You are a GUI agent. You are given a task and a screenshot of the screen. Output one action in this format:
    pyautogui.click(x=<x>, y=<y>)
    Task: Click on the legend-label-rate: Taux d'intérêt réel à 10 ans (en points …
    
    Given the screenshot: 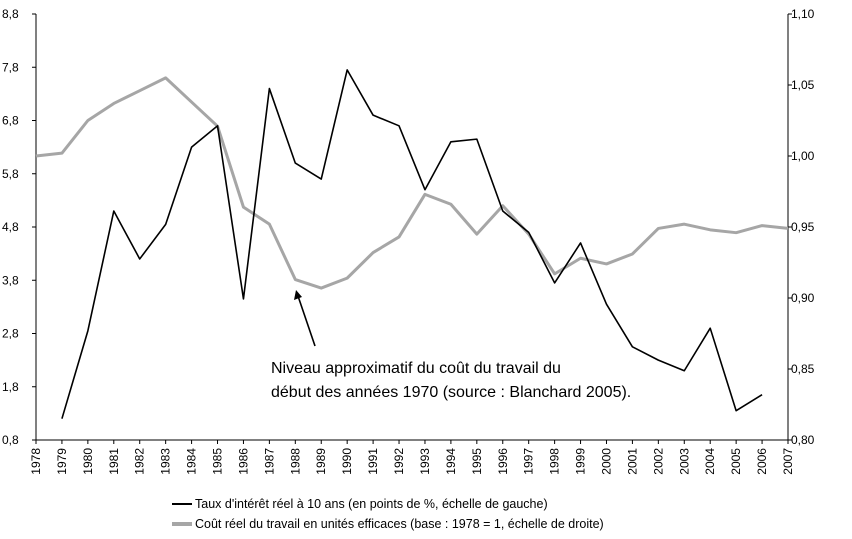 What is the action you would take?
    pyautogui.click(x=371, y=504)
    